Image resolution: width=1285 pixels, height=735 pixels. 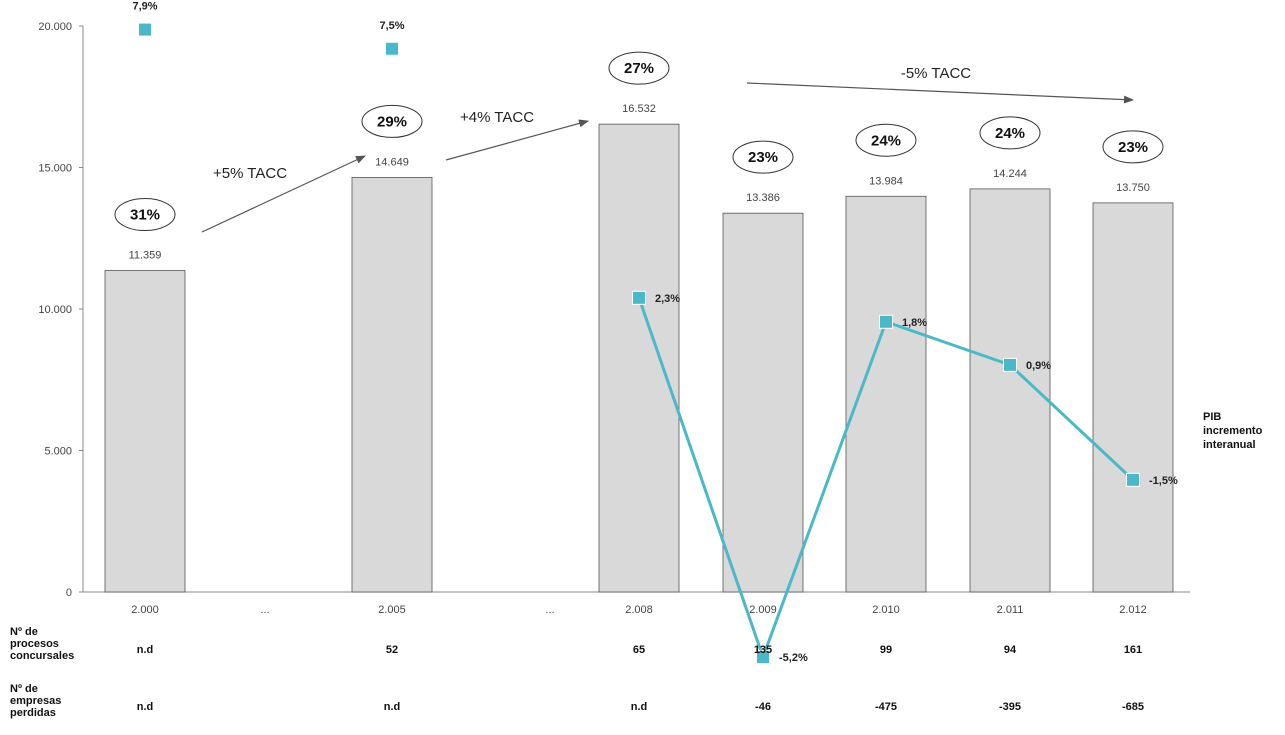 What do you see at coordinates (391, 26) in the screenshot?
I see `gdp-value-label: 7,5%` at bounding box center [391, 26].